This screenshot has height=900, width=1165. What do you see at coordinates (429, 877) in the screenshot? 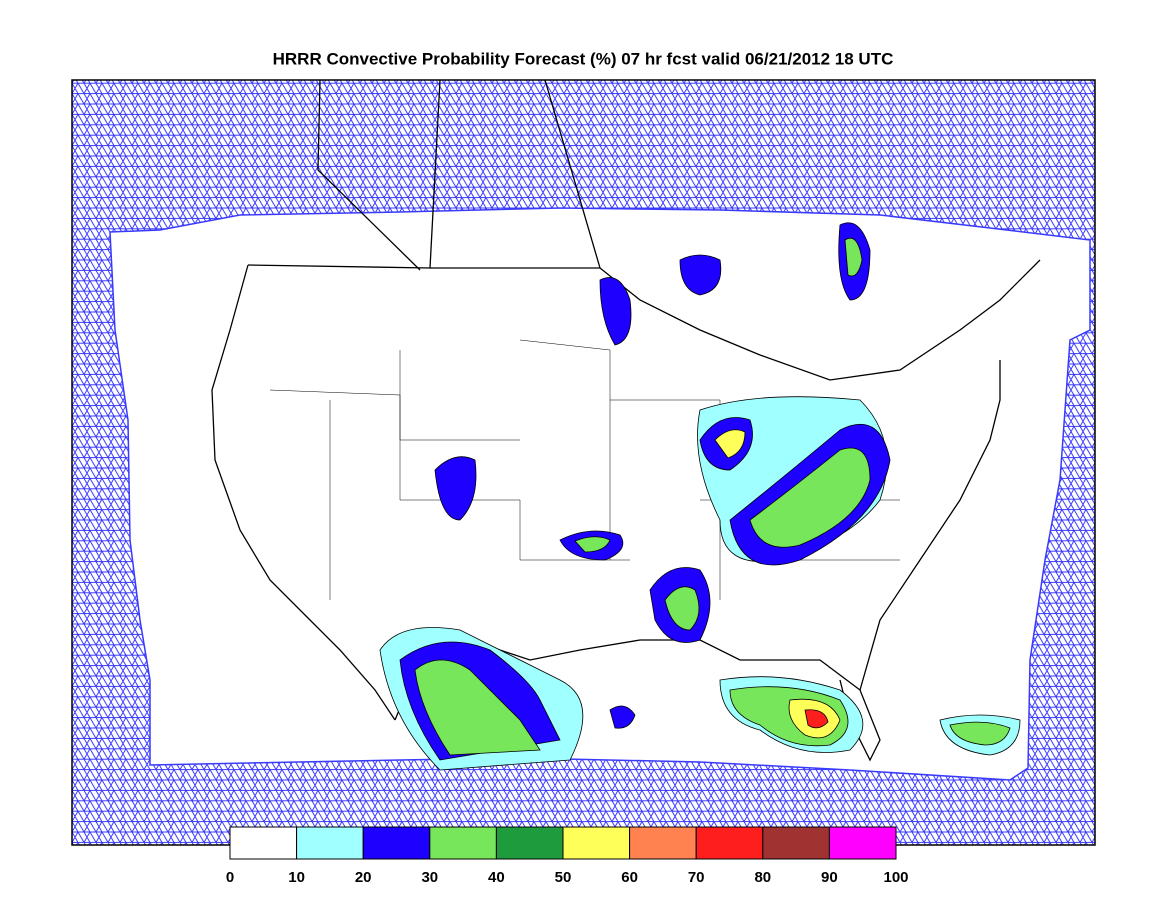
I see `colorbar-tick-label: 30` at bounding box center [429, 877].